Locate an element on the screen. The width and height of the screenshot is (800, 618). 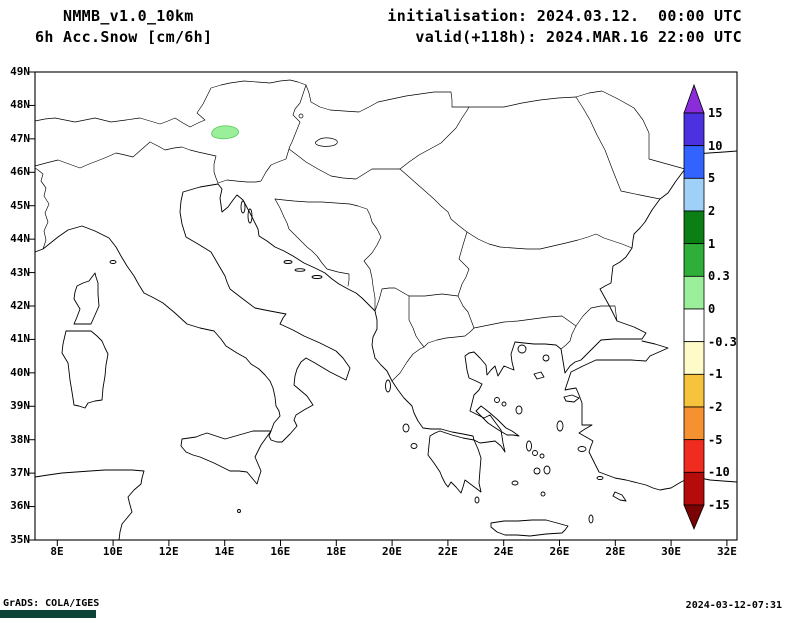
lat-label: 48N is located at coordinates (20, 105).